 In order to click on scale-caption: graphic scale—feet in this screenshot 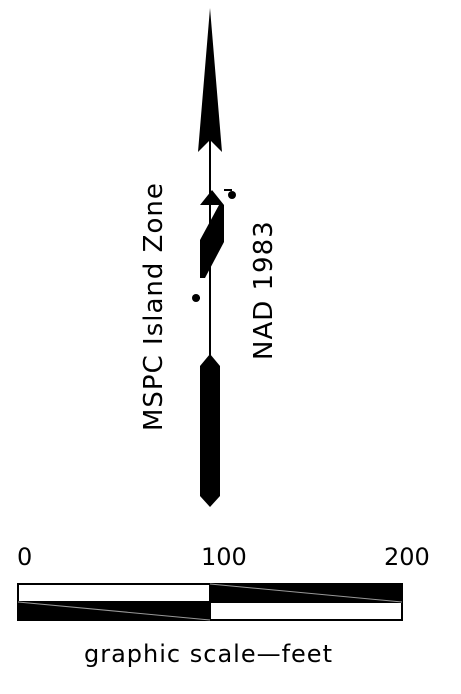, I will do `click(208, 654)`.